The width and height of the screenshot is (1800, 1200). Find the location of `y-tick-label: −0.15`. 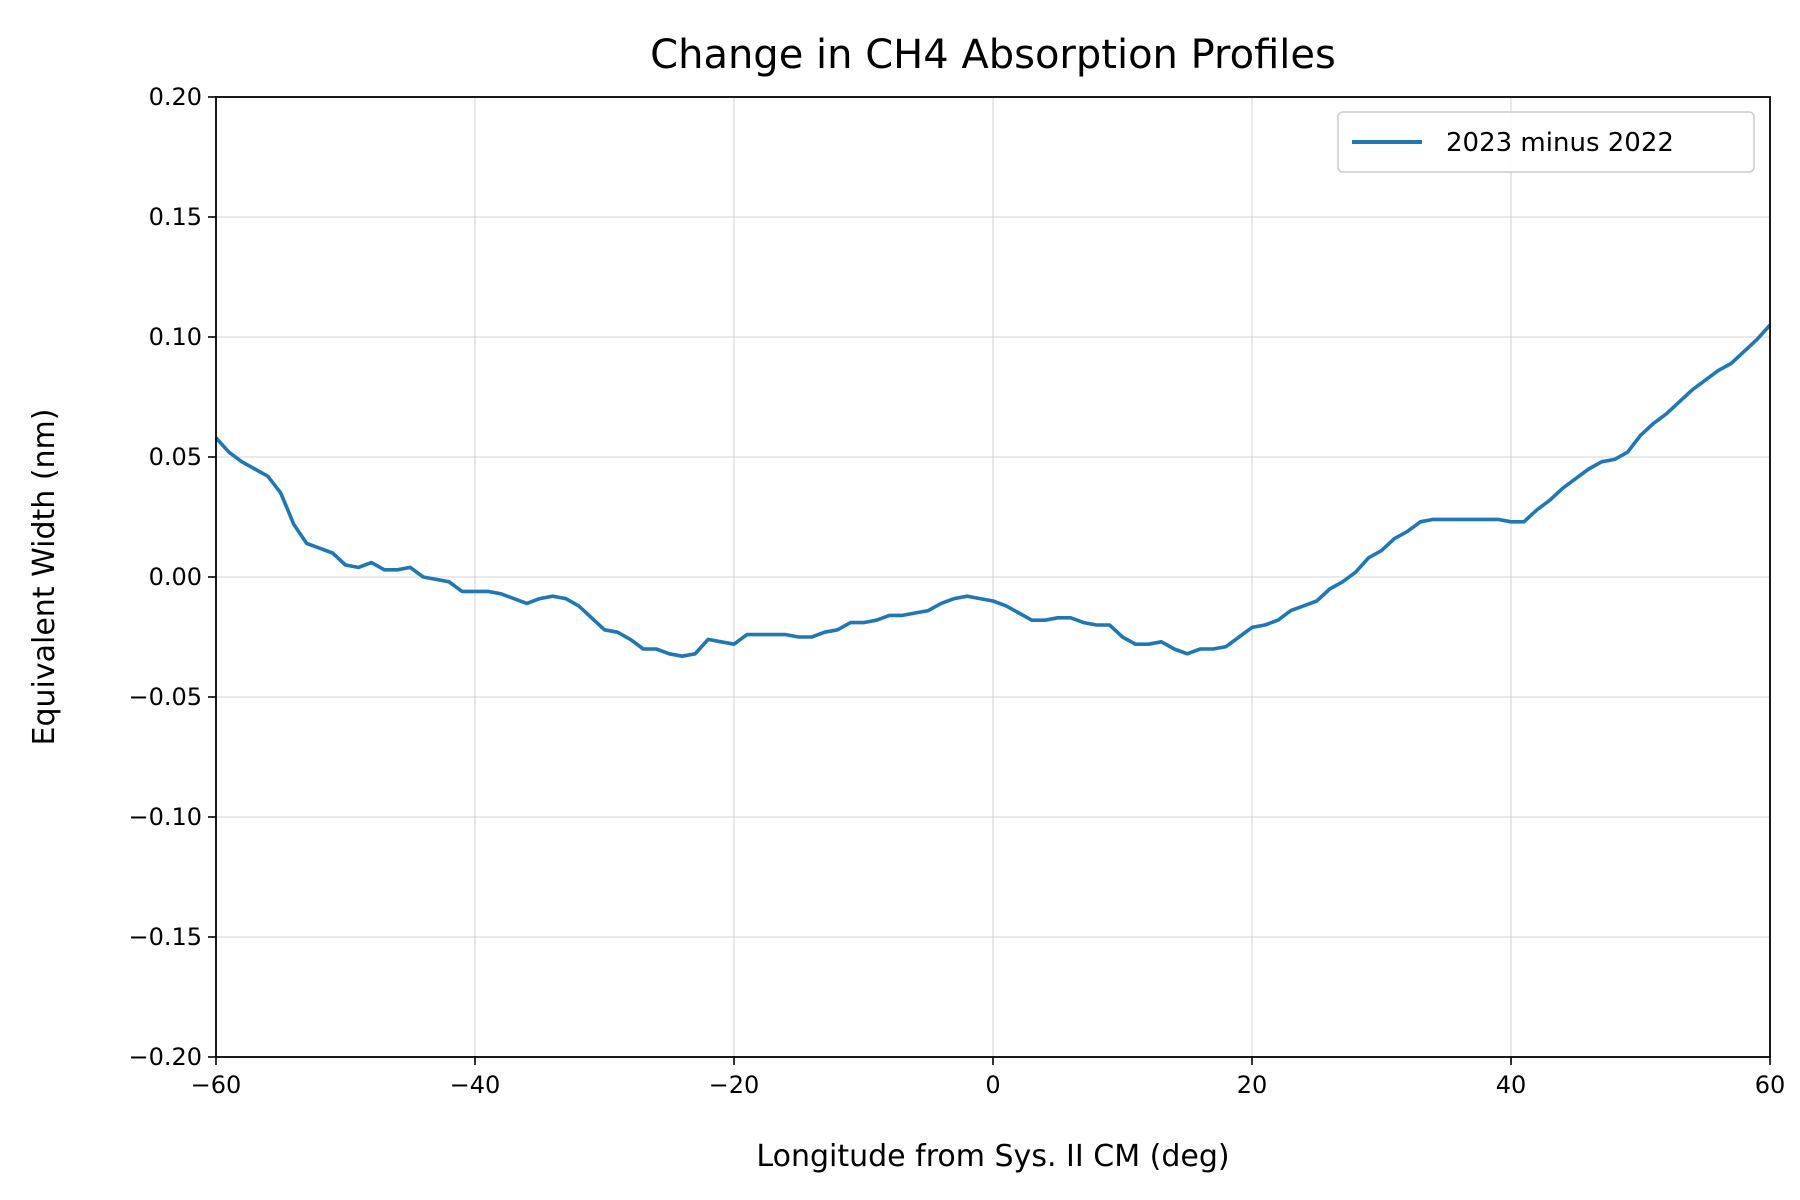

y-tick-label: −0.15 is located at coordinates (165, 937).